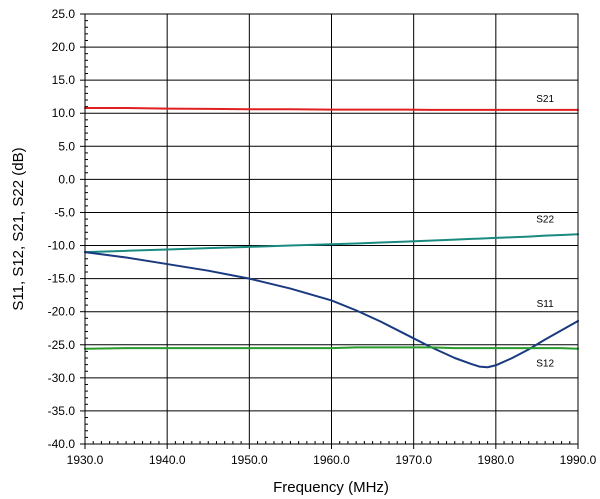 The image size is (600, 499). I want to click on x-axis-title: Frequency (MHz), so click(331, 487).